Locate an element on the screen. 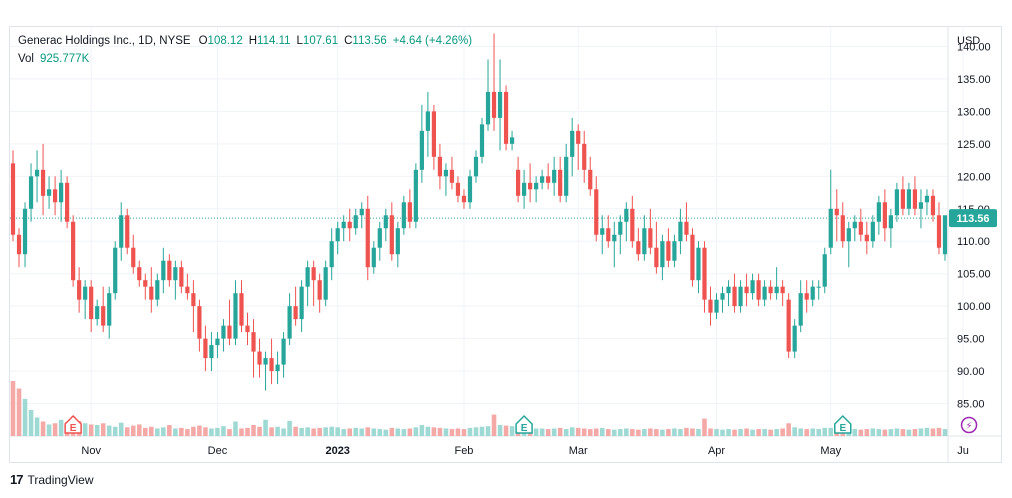  low-value: 107.61 is located at coordinates (320, 41).